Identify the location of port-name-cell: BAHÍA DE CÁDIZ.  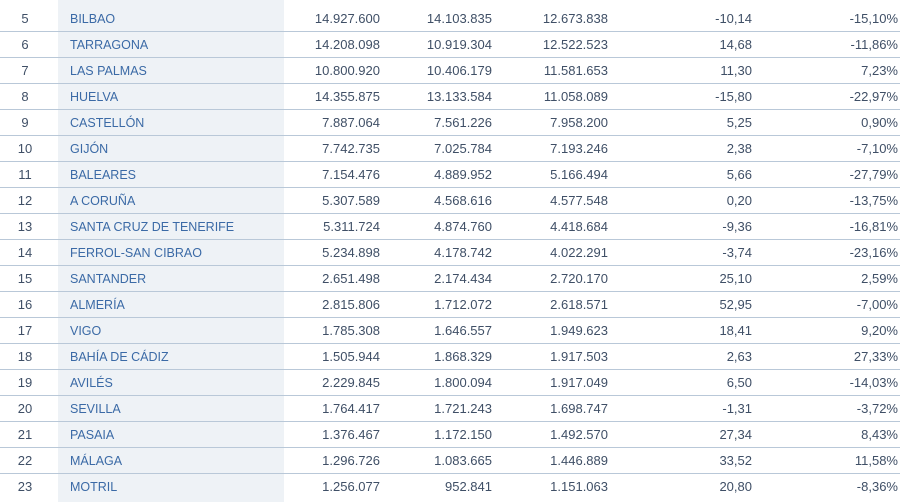
(171, 356).